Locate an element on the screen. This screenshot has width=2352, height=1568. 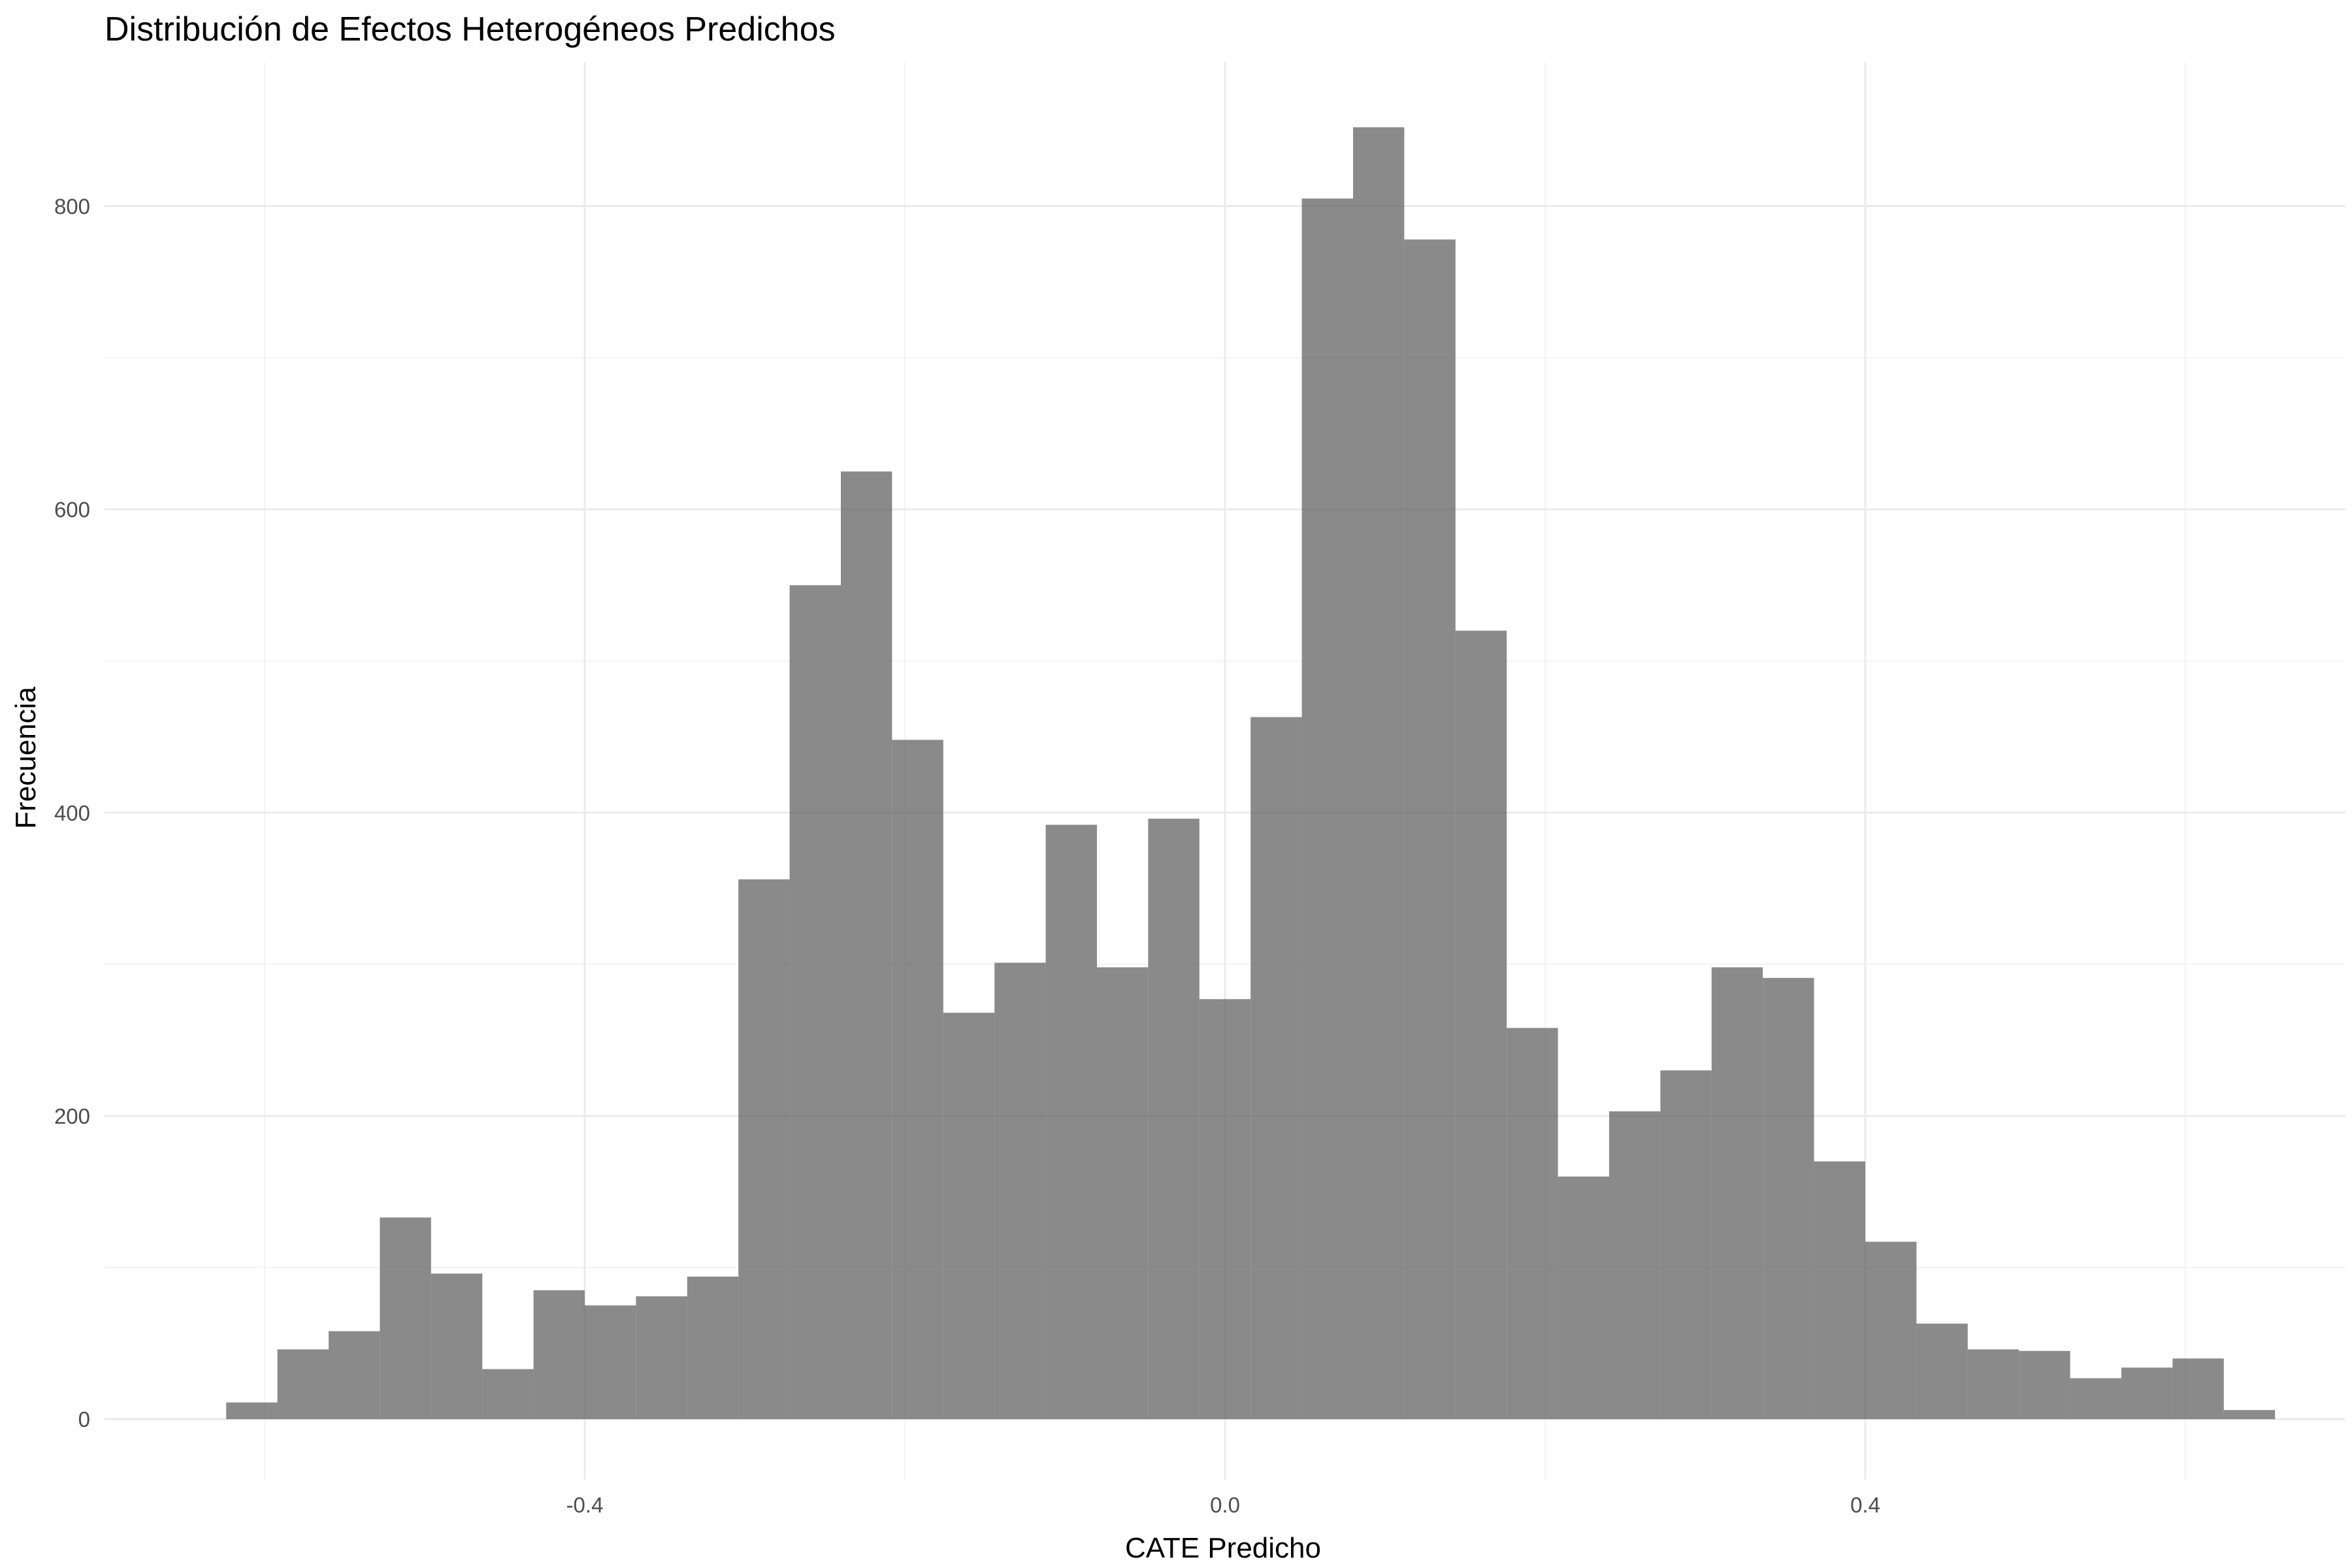
x-tick-label: 0.0 is located at coordinates (1225, 1505).